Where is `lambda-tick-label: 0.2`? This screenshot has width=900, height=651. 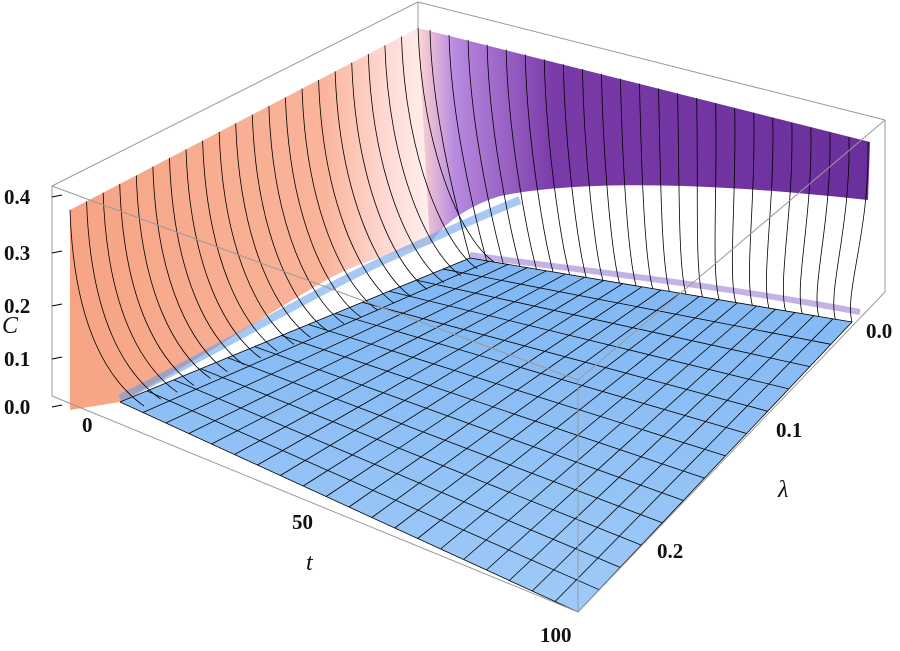 lambda-tick-label: 0.2 is located at coordinates (670, 551).